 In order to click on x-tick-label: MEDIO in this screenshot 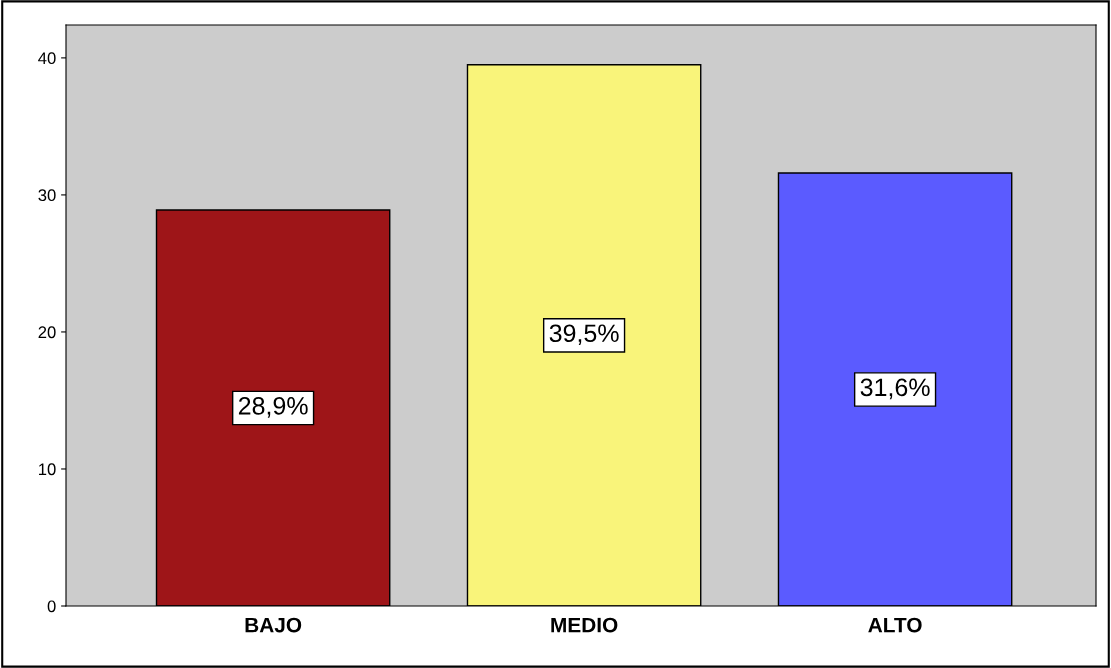, I will do `click(584, 625)`.